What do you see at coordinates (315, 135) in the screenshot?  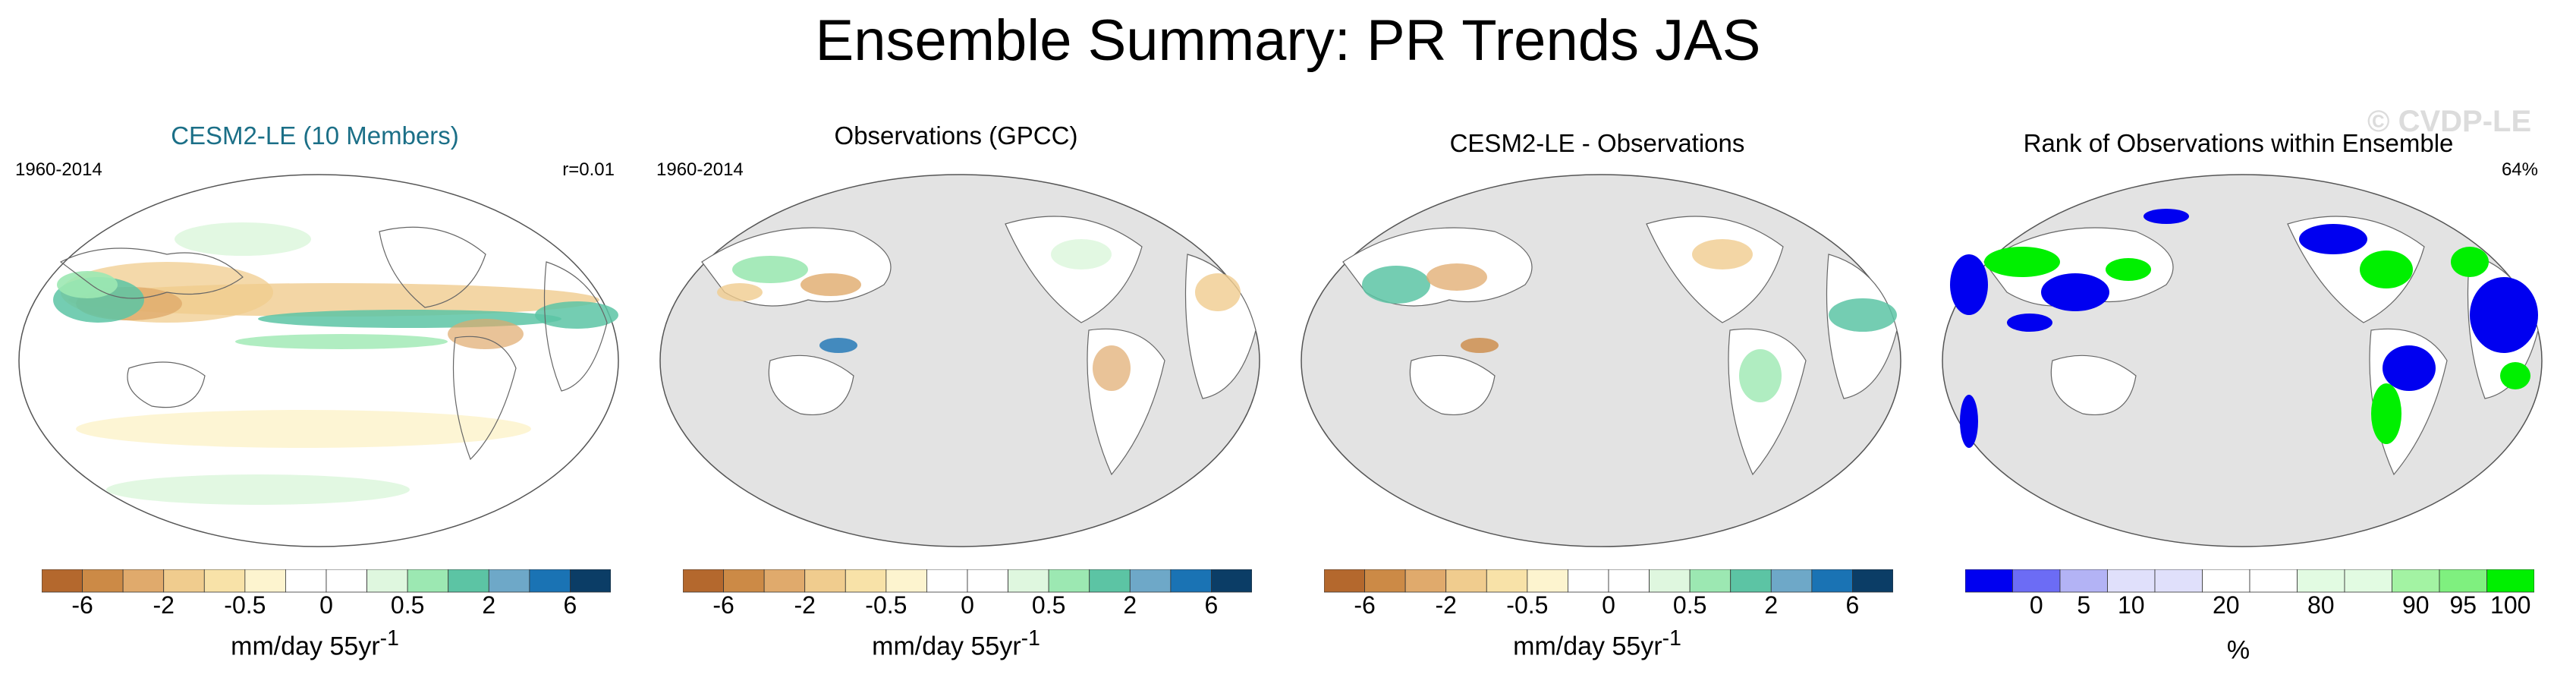 I see `panel-title: CESM2-LE (10 Members)` at bounding box center [315, 135].